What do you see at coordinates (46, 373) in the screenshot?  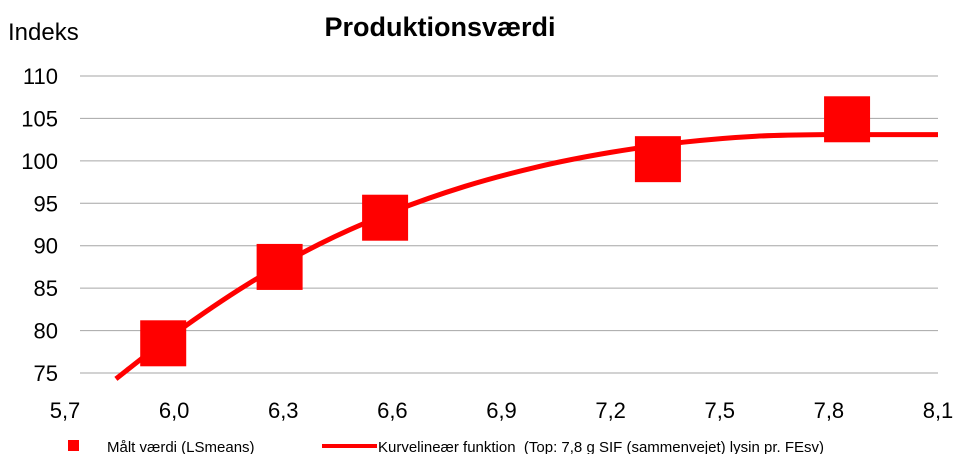 I see `y-tick-label: 75` at bounding box center [46, 373].